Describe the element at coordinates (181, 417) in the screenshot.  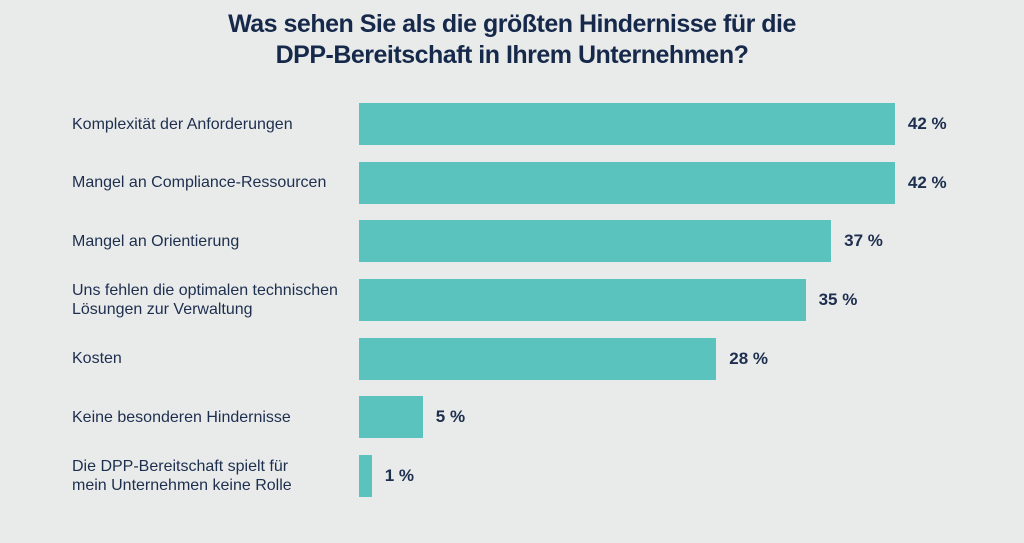
I see `category-label: Keine besonderen Hindernisse` at that location.